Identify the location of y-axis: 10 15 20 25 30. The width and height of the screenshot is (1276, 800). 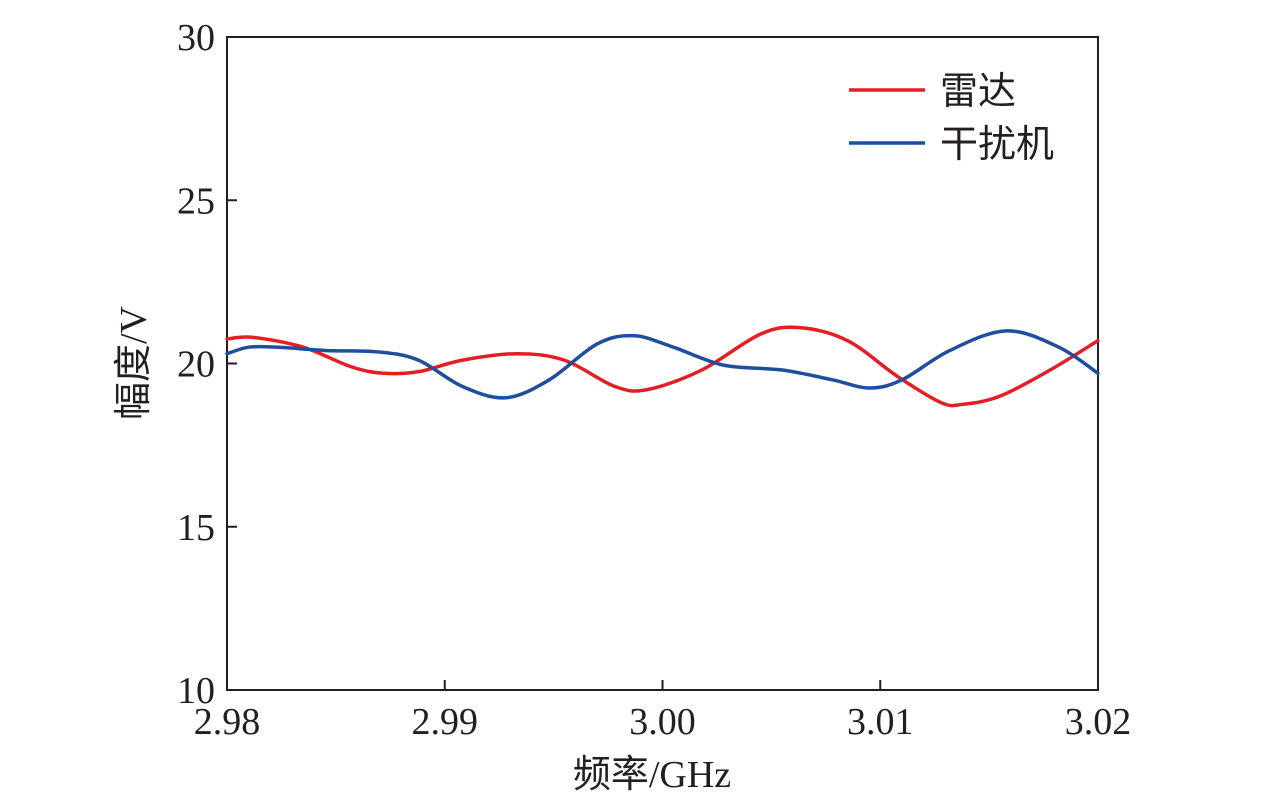
(207, 364).